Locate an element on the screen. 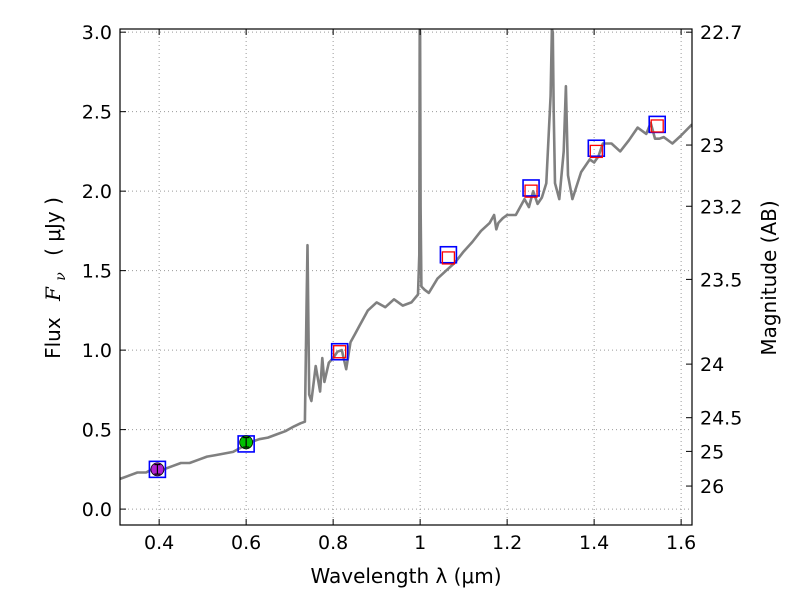 This screenshot has height=600, width=800. x-axis-label: Wavelength λ (μm) is located at coordinates (405, 576).